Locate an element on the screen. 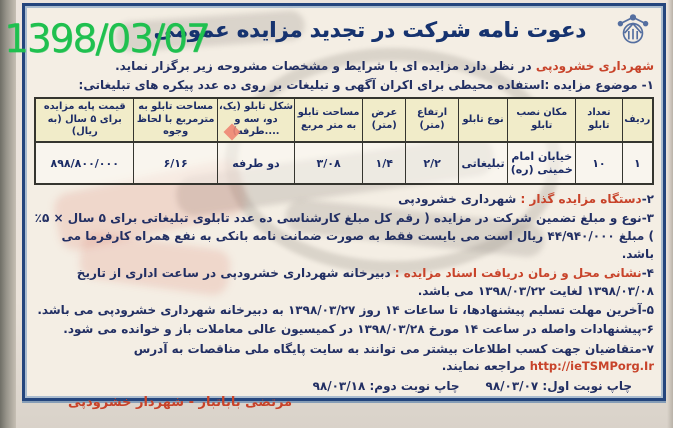  item-number: ۴- is located at coordinates (647, 273).